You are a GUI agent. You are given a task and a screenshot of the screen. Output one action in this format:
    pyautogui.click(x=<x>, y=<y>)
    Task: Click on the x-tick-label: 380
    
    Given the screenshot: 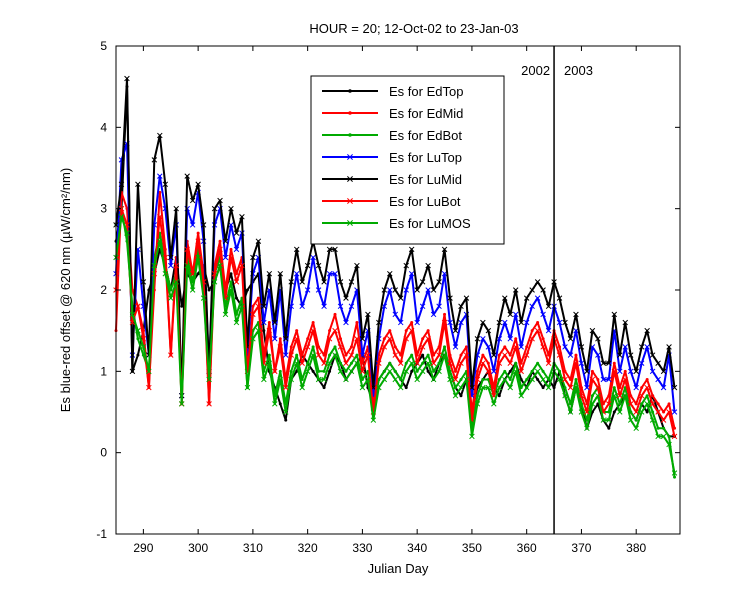 What is the action you would take?
    pyautogui.click(x=636, y=548)
    